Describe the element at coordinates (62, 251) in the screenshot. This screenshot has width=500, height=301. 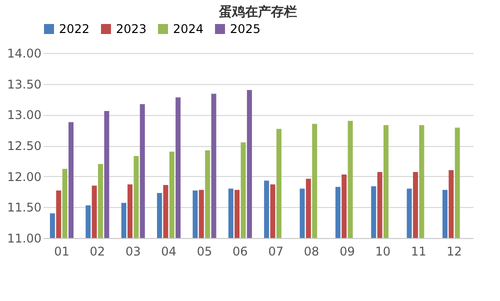
I see `x-tick-label: 01` at that location.